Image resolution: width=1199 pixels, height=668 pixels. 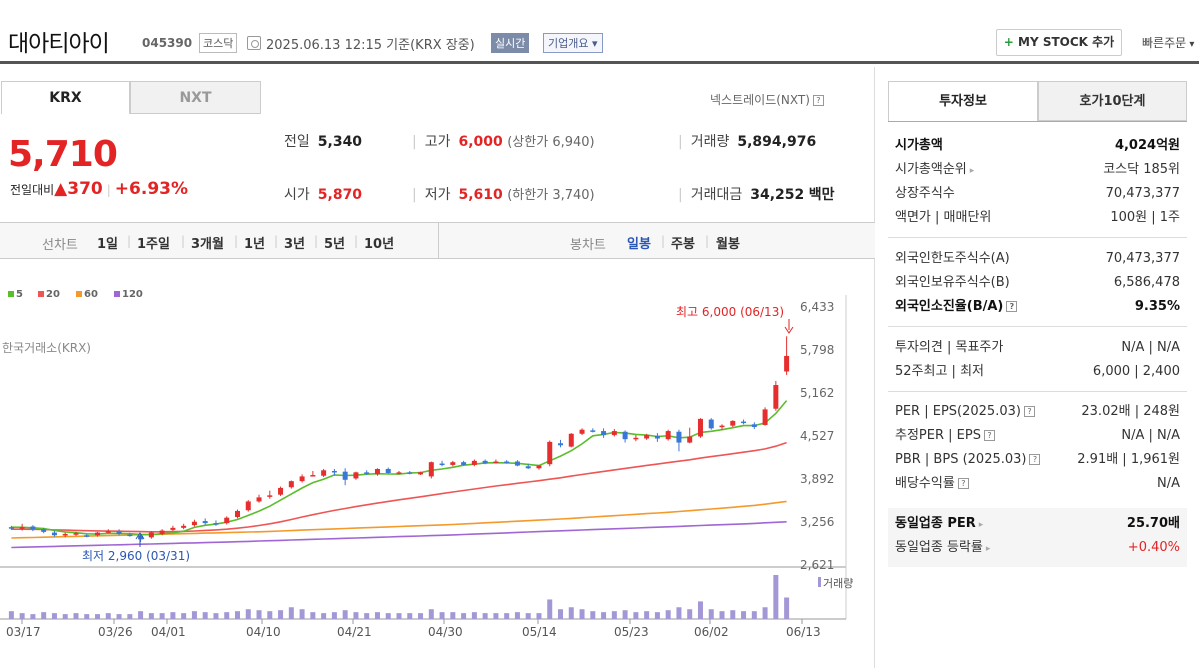 I want to click on row-52w: 52주최고 | 최저 6,000 | 2,400, so click(x=1037, y=372).